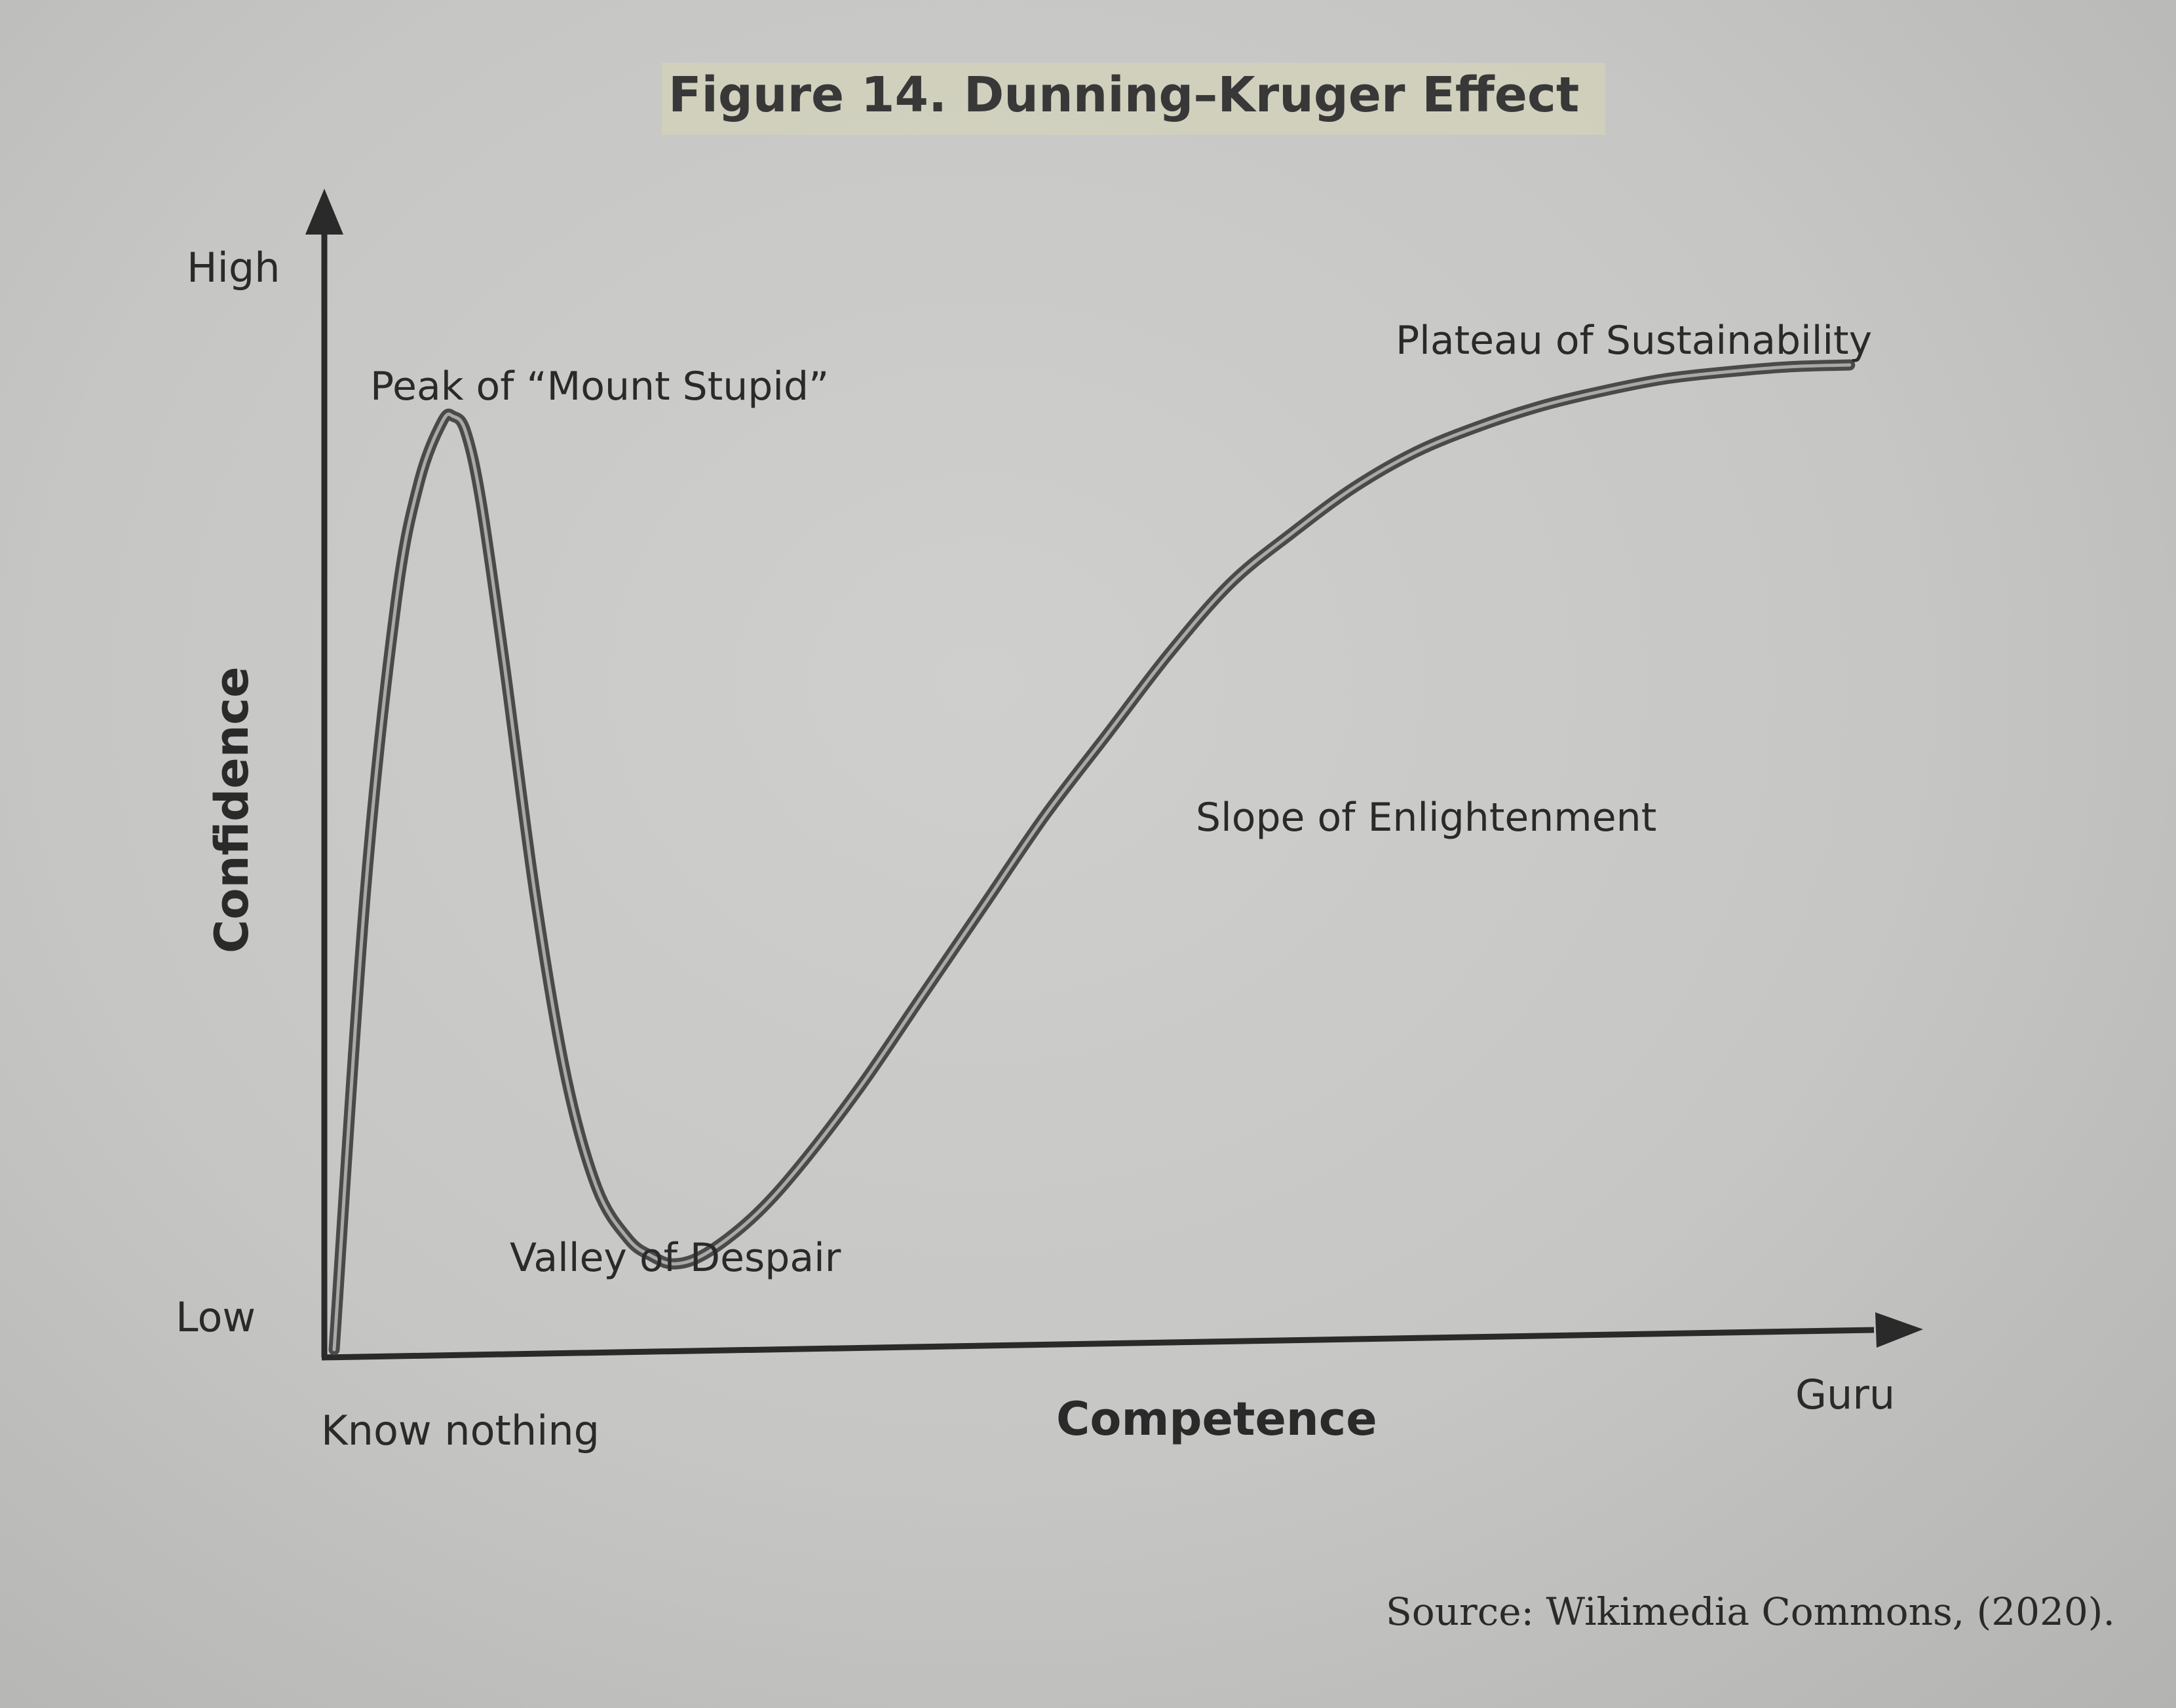  Describe the element at coordinates (1845, 1394) in the screenshot. I see `x-tick-guru: Guru` at that location.